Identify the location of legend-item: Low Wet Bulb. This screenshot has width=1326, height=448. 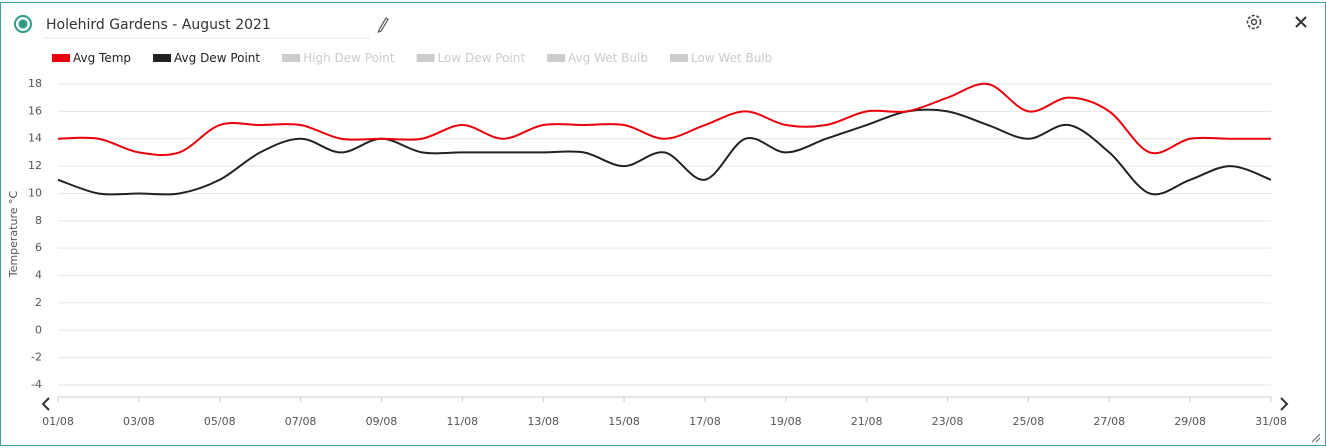
(720, 58).